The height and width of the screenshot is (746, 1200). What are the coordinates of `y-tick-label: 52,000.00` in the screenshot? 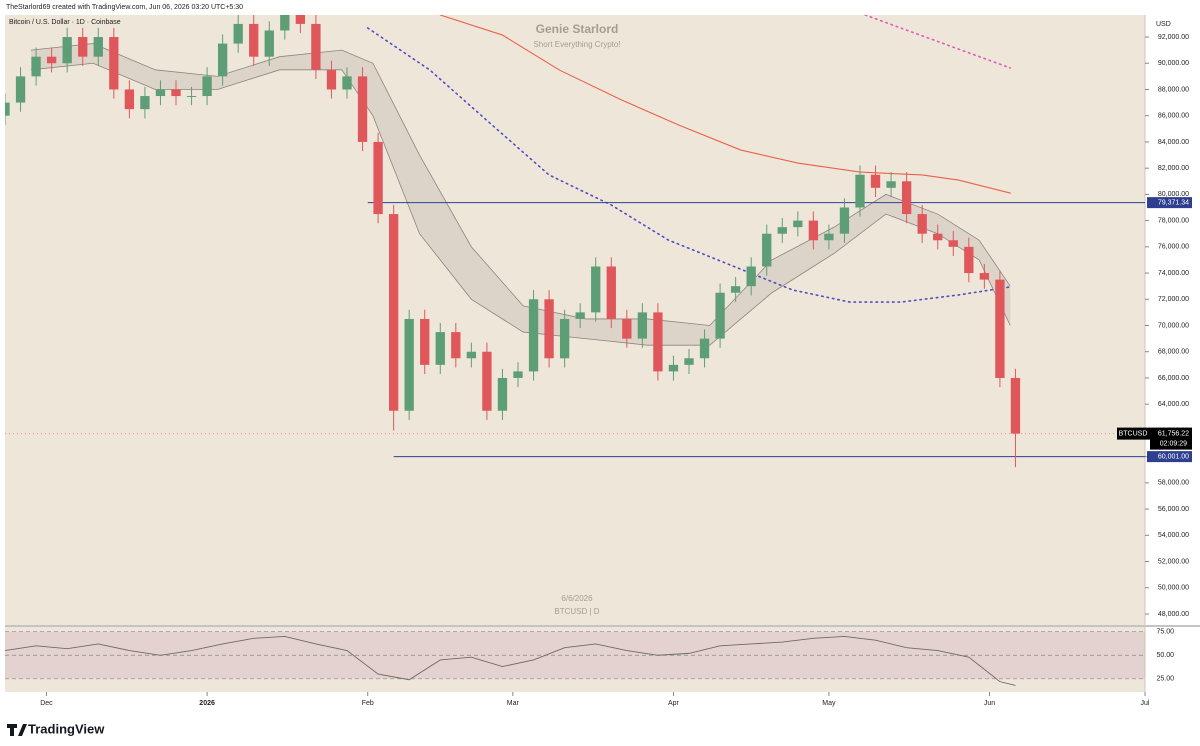 It's located at (1173, 561).